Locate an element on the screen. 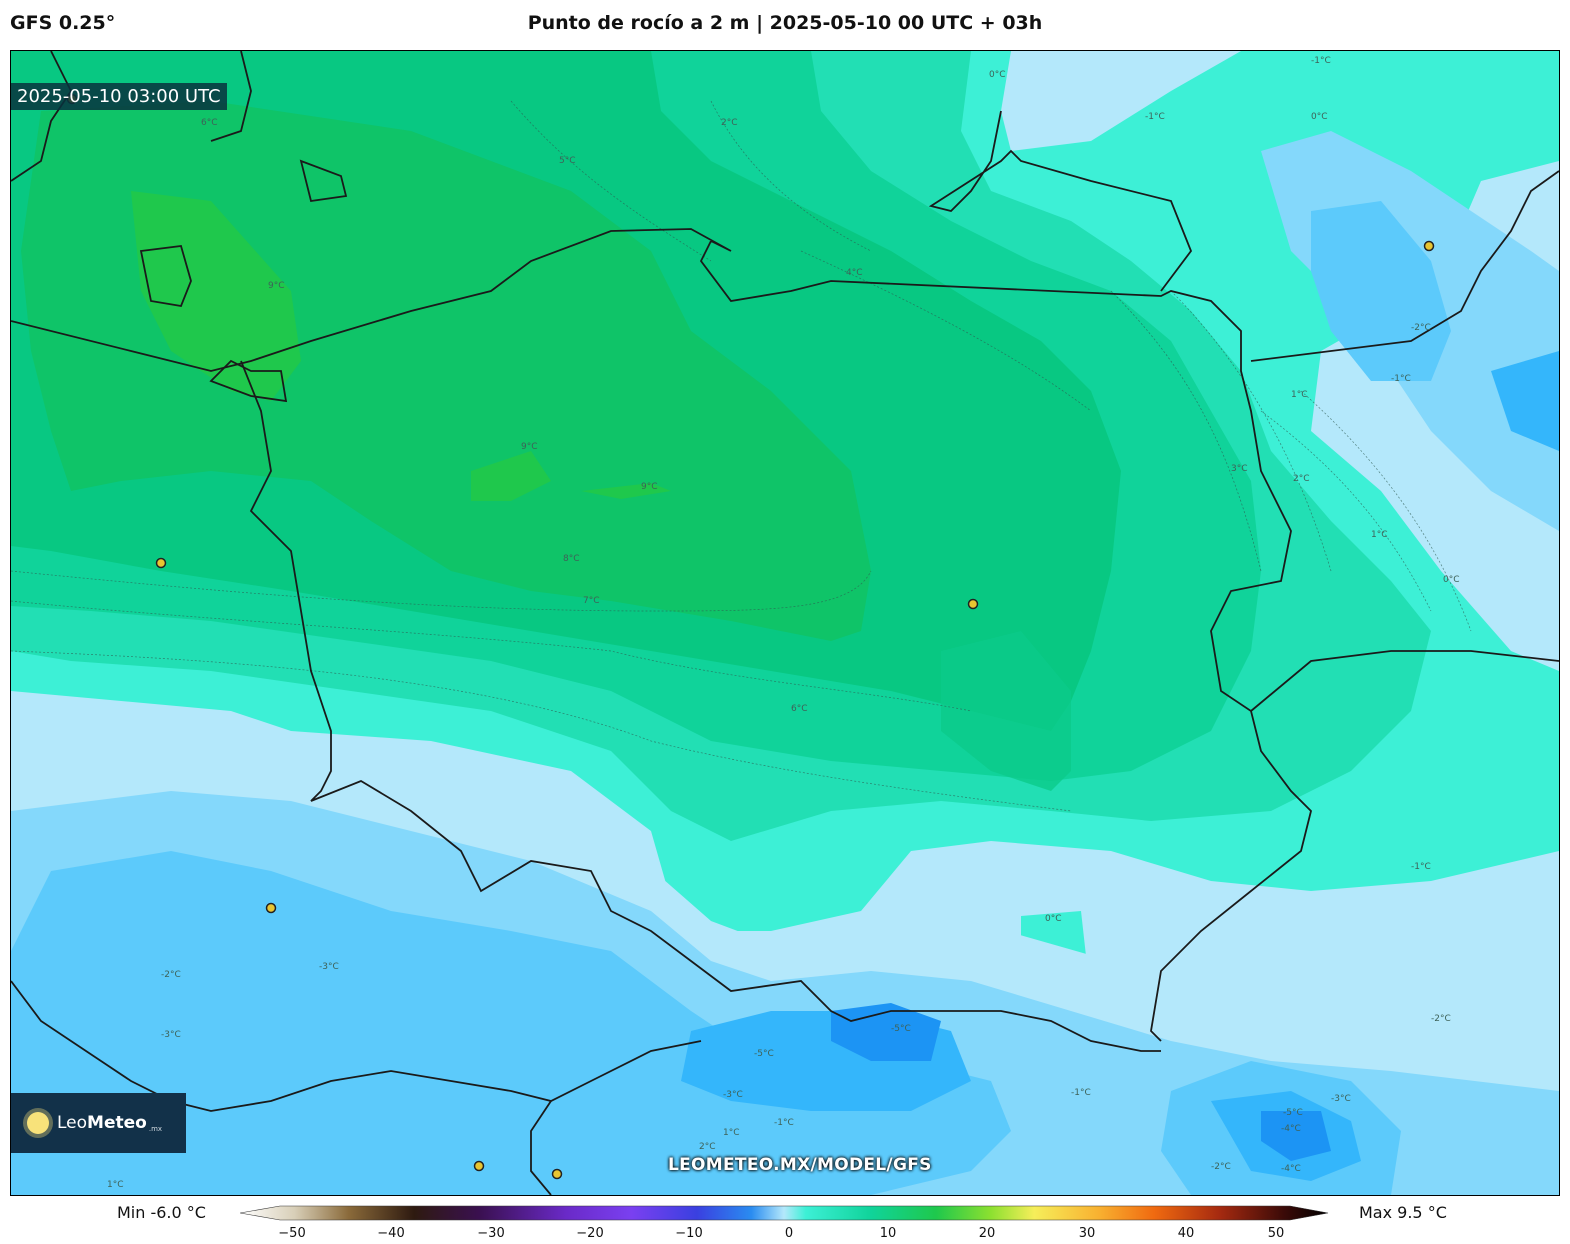 The height and width of the screenshot is (1244, 1570). colorbar-tick: 20 is located at coordinates (987, 1233).